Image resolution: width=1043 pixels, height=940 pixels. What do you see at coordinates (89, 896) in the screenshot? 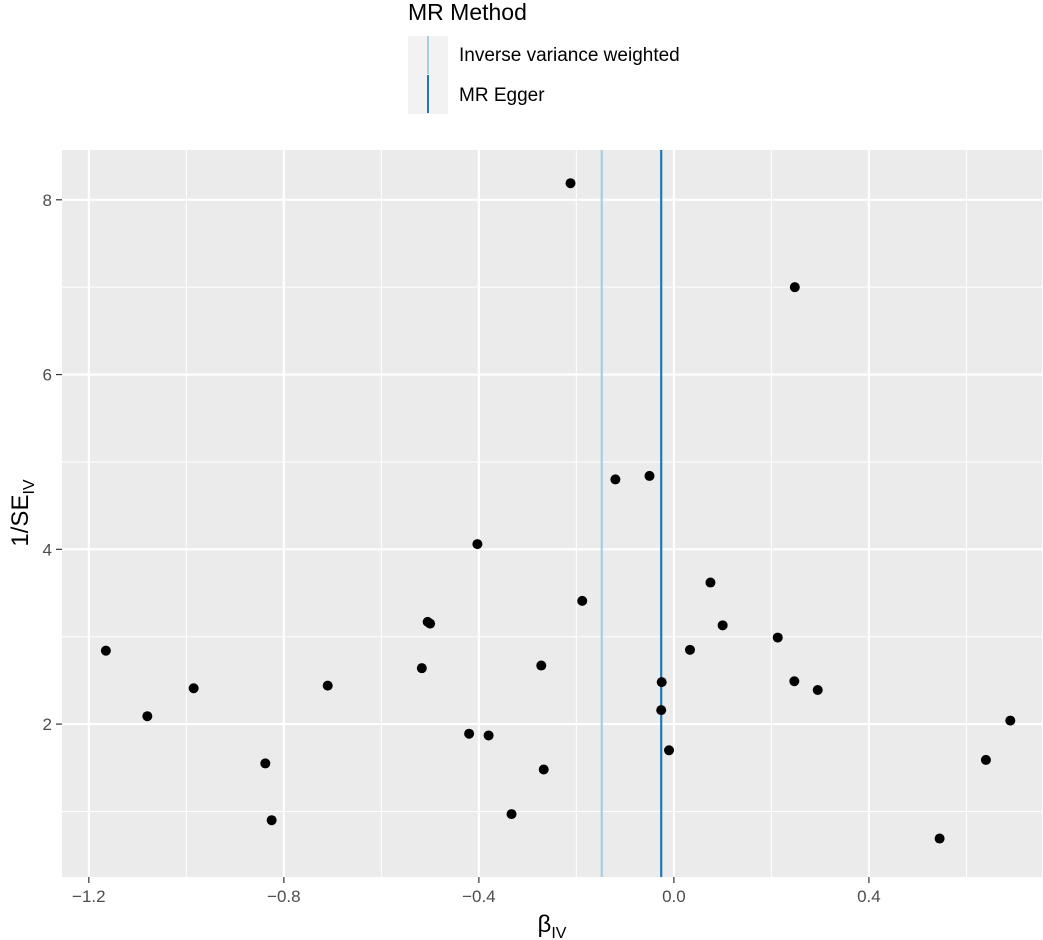
I see `x-tick-label: −1.2` at bounding box center [89, 896].